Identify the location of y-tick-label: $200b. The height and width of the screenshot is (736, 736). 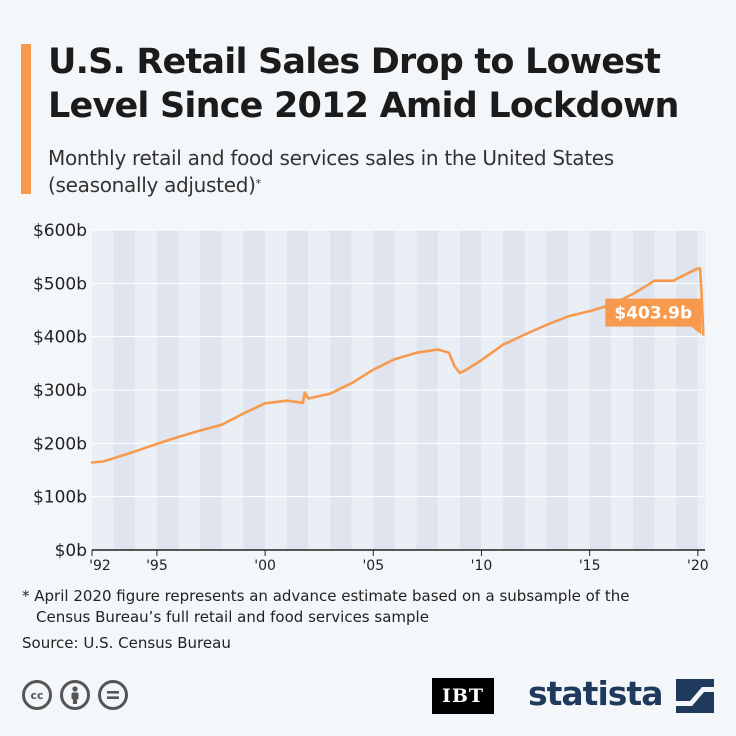
(60, 444).